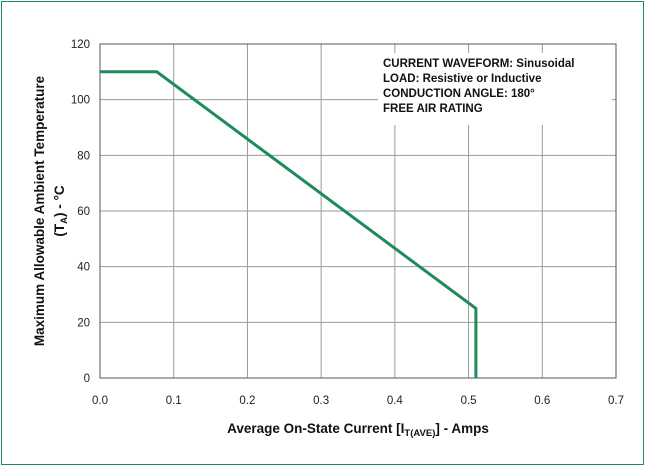 The image size is (647, 468). What do you see at coordinates (462, 428) in the screenshot?
I see `x-axis-title-tail: ] - Amps` at bounding box center [462, 428].